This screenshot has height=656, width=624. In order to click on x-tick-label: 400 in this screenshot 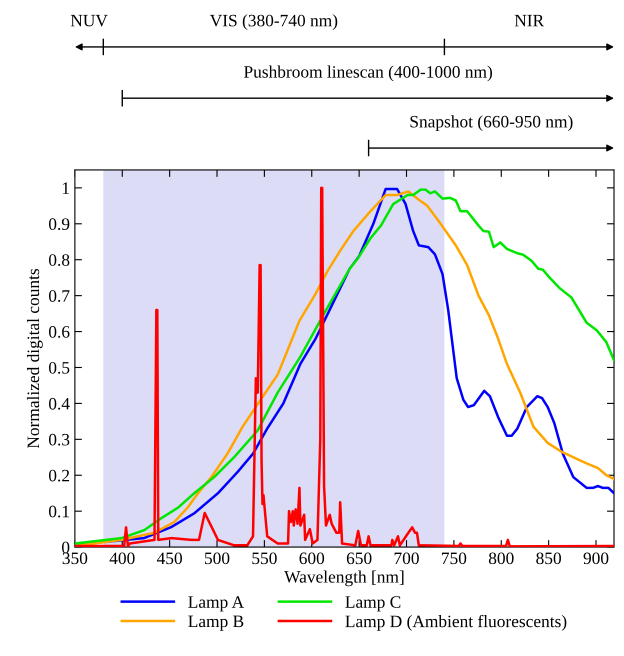, I will do `click(122, 558)`.